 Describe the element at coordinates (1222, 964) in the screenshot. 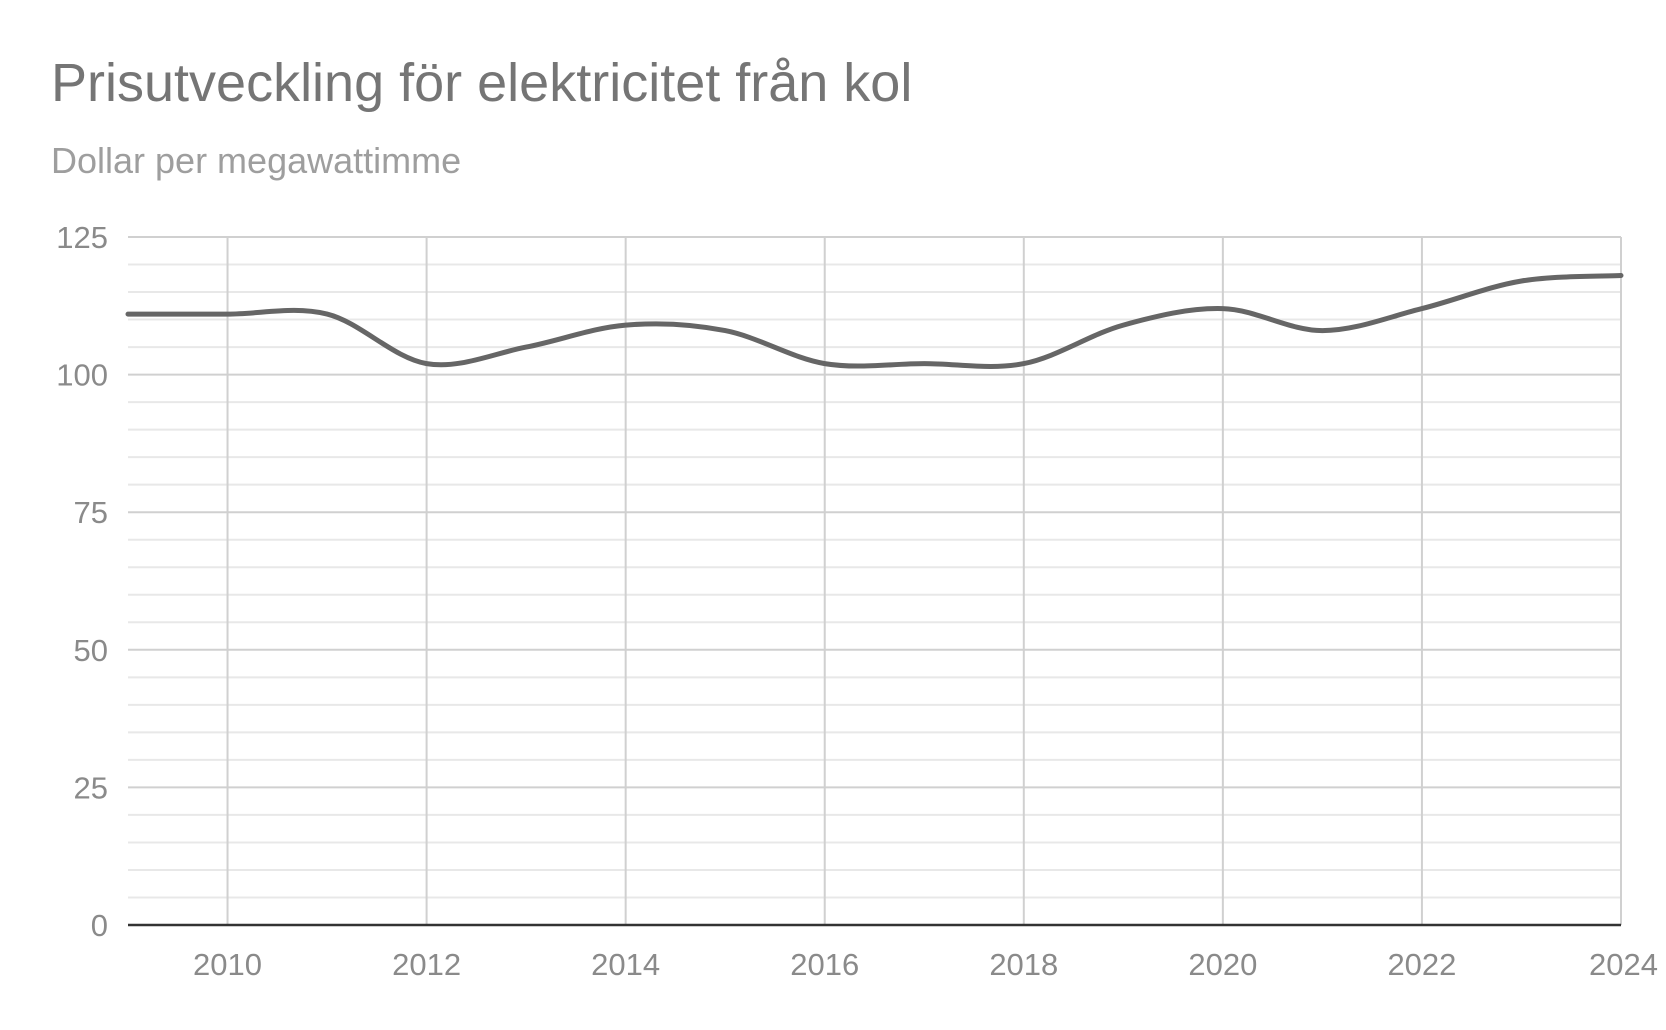

I see `x-tick-label: 2020` at that location.